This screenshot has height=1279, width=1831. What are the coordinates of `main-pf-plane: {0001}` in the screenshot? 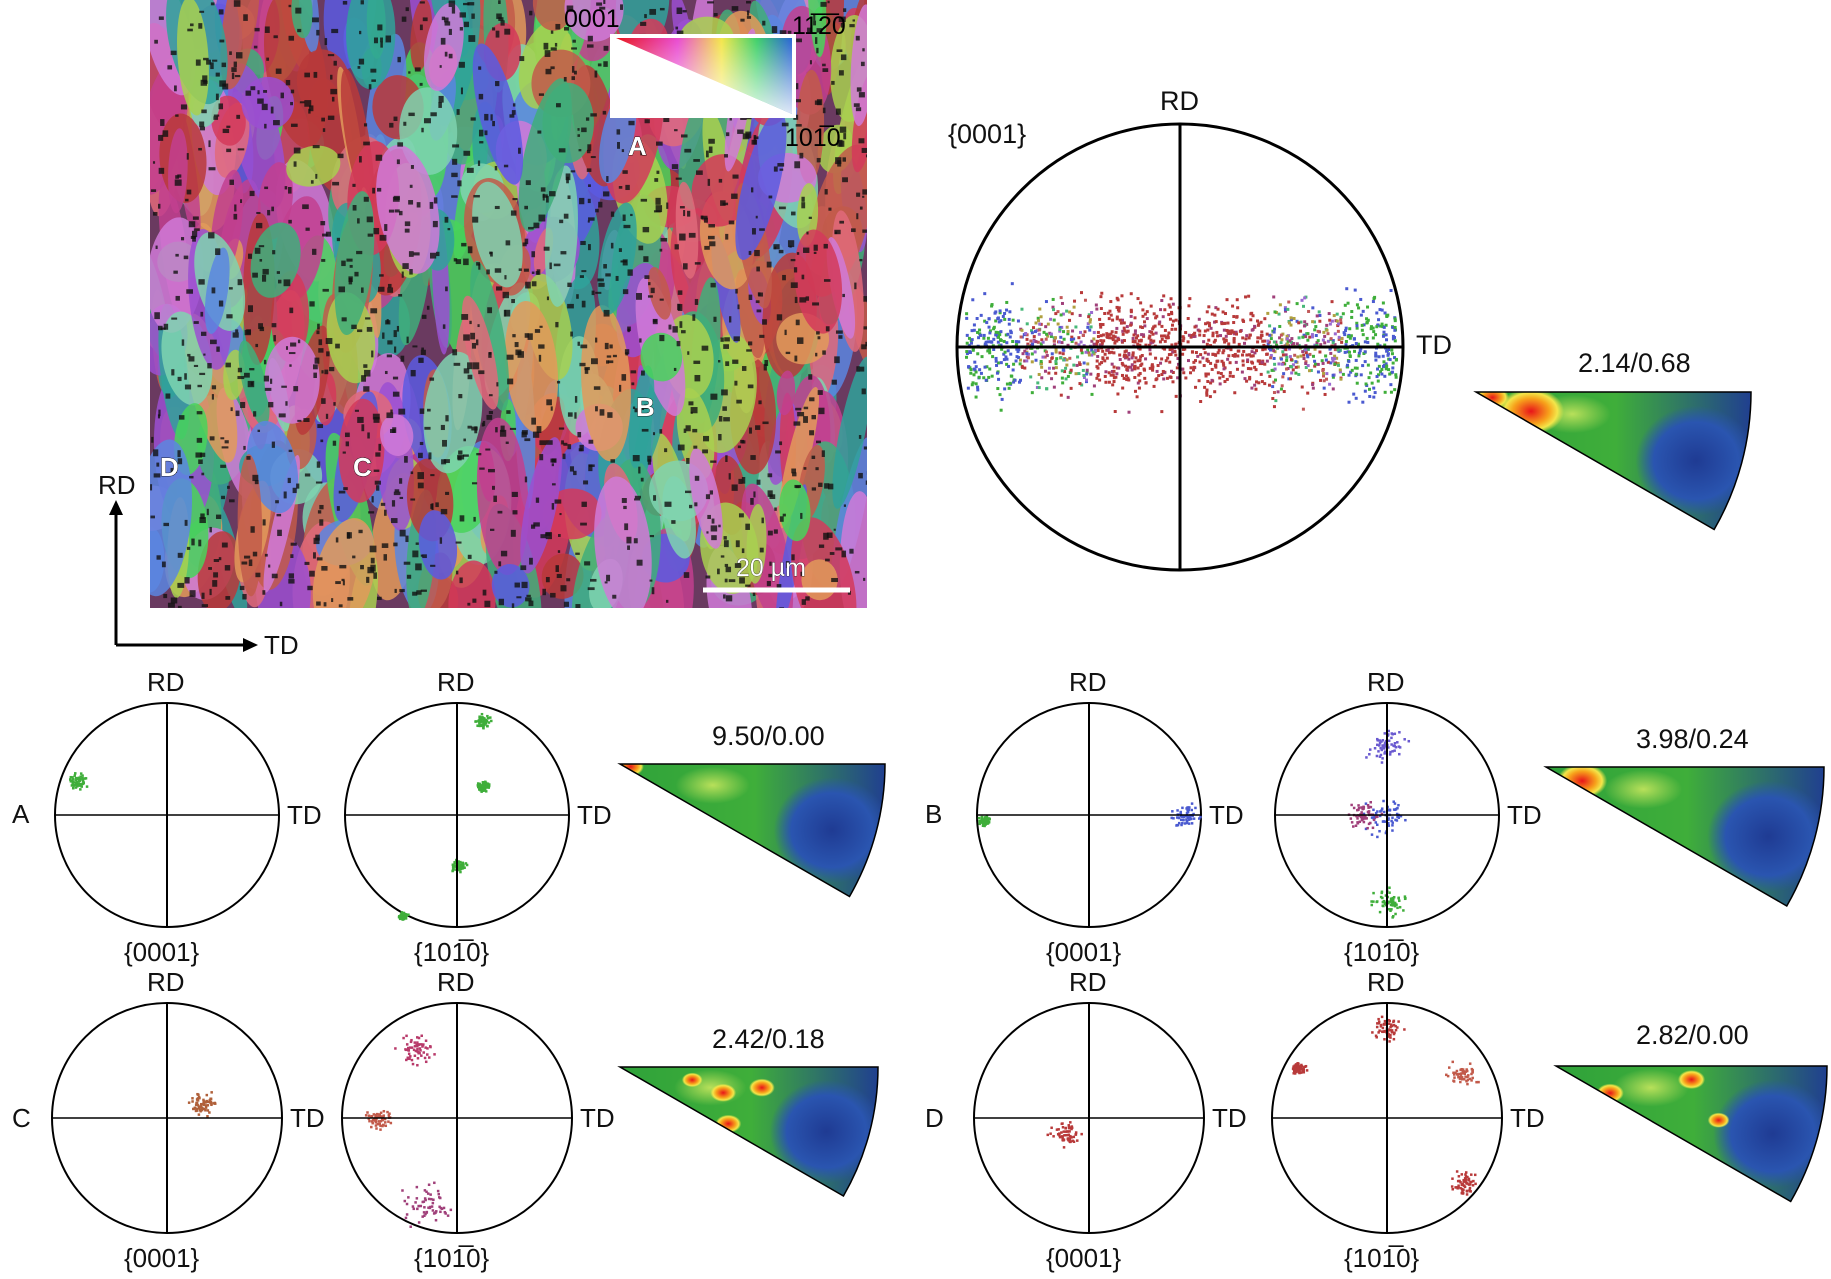 It's located at (987, 134).